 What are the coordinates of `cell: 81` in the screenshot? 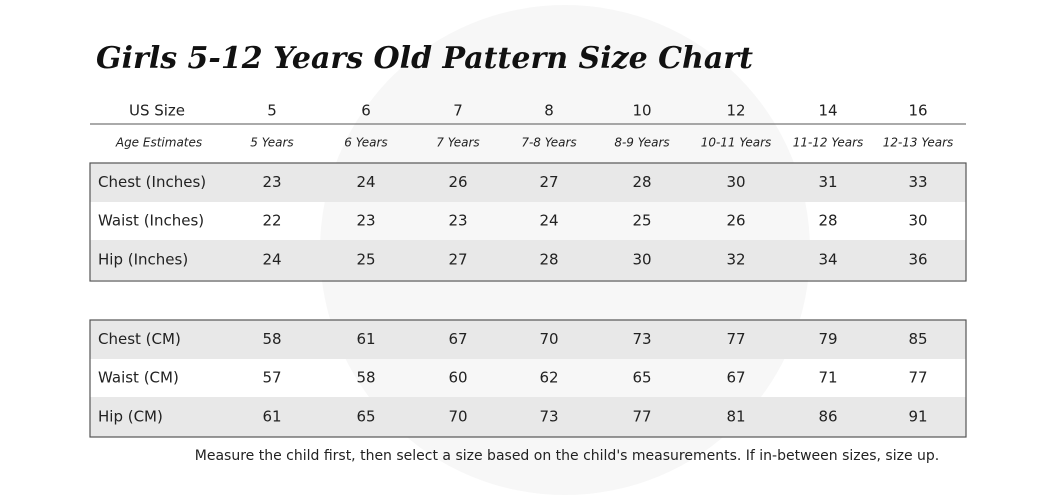 It's located at (735, 417).